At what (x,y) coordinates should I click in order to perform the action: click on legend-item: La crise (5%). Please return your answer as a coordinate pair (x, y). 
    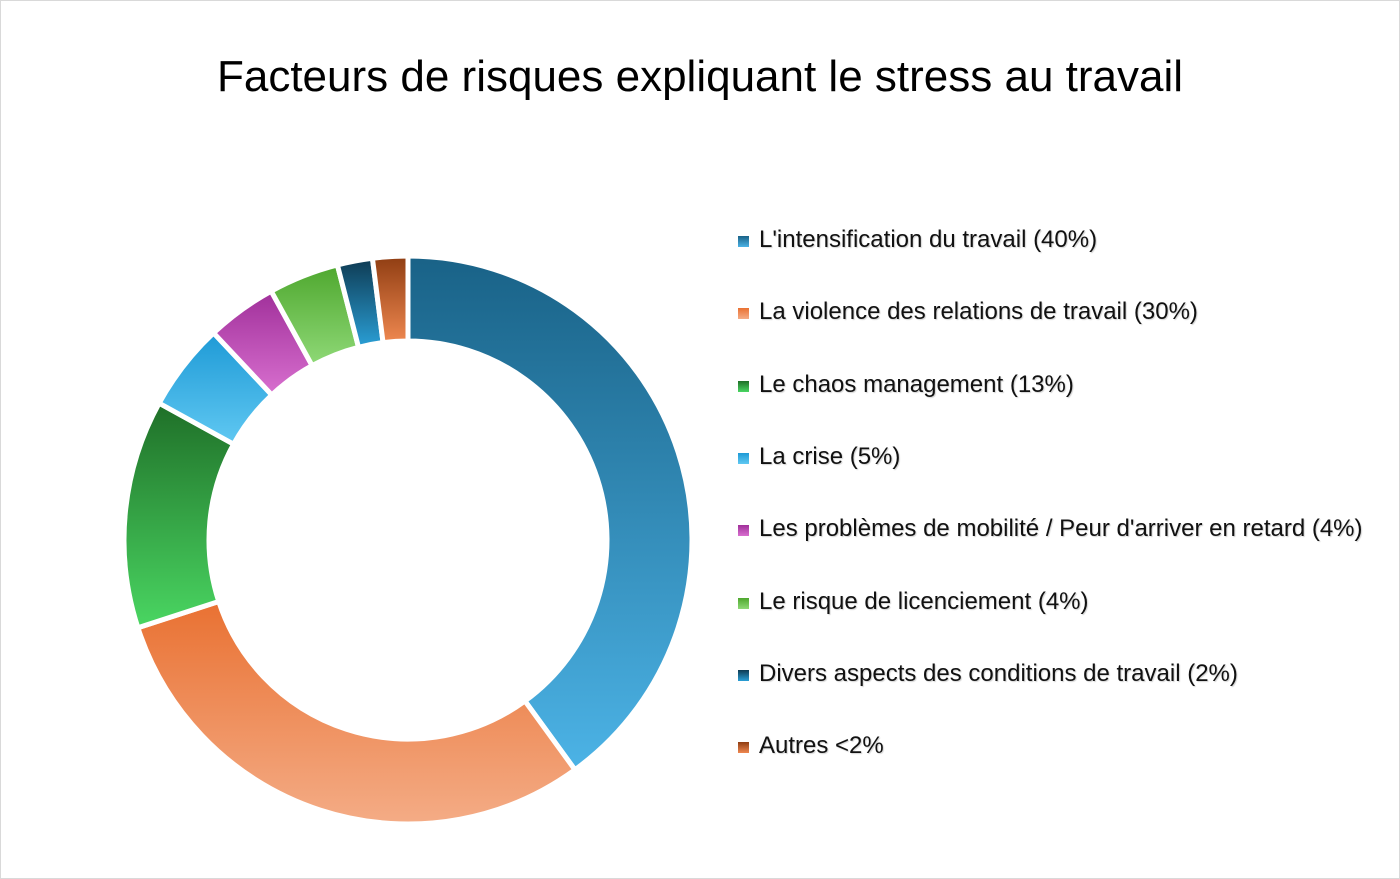
    Looking at the image, I should click on (819, 457).